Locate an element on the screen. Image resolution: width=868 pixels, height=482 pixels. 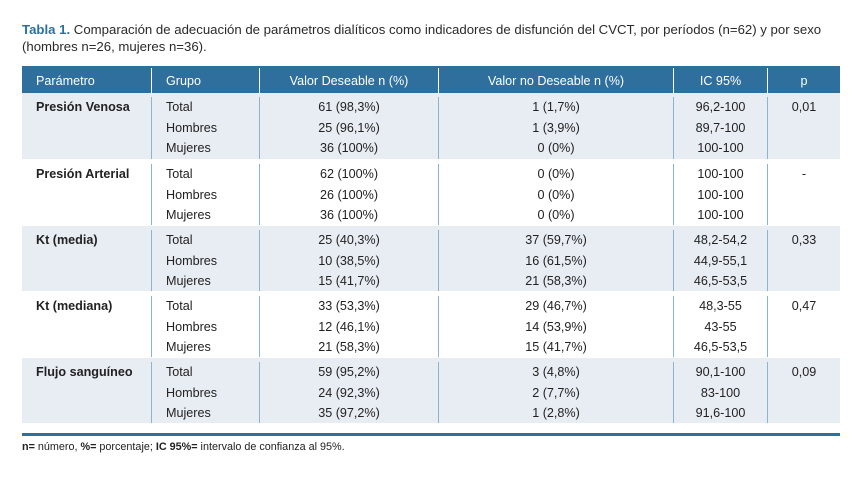
valor-no-deseable: 14 (53,9%) is located at coordinates (556, 326).